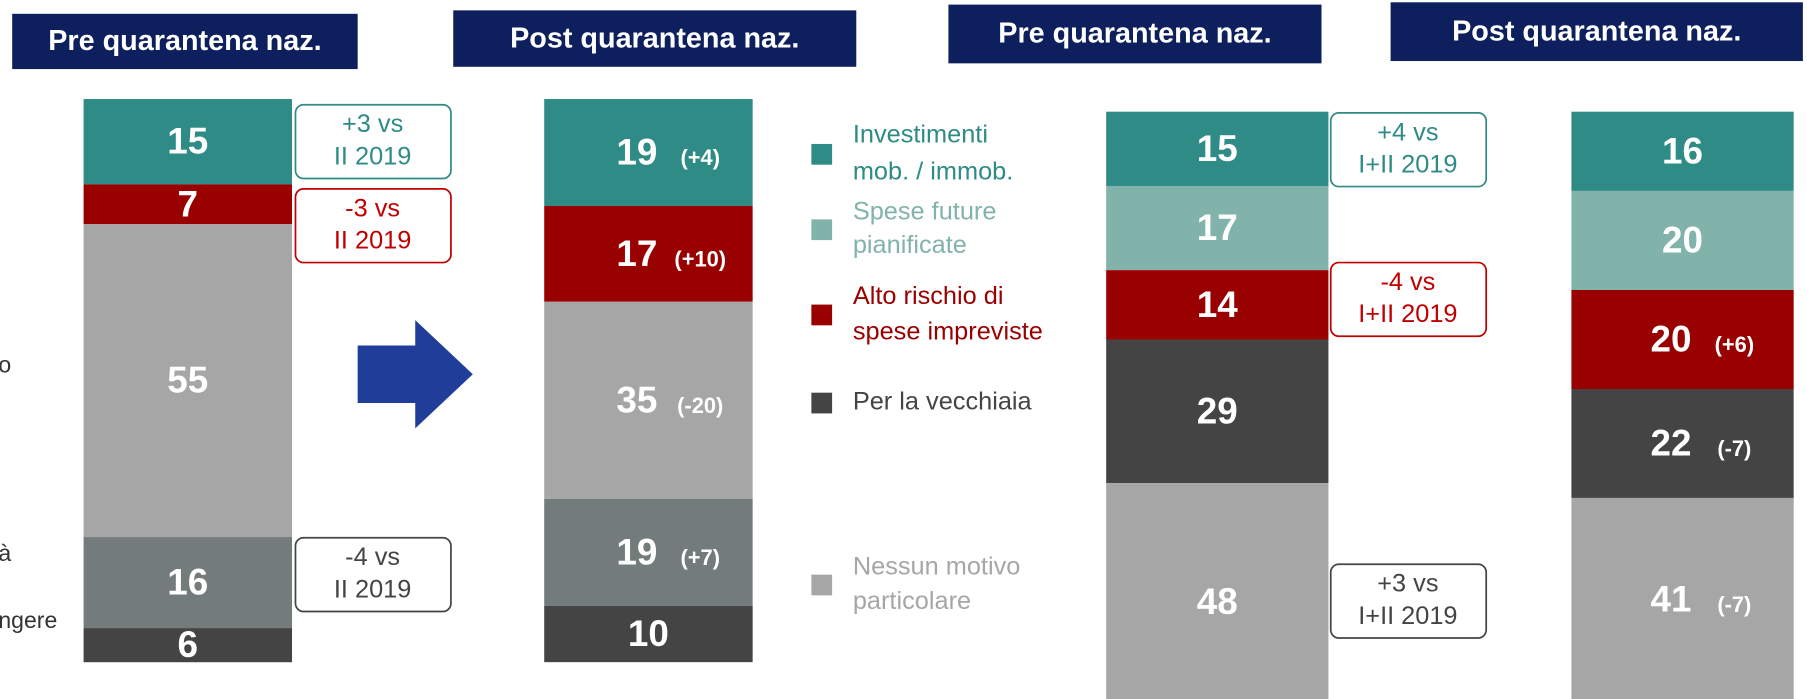 The width and height of the screenshot is (1807, 699). Describe the element at coordinates (937, 566) in the screenshot. I see `legend-label: Nessun motivo` at that location.